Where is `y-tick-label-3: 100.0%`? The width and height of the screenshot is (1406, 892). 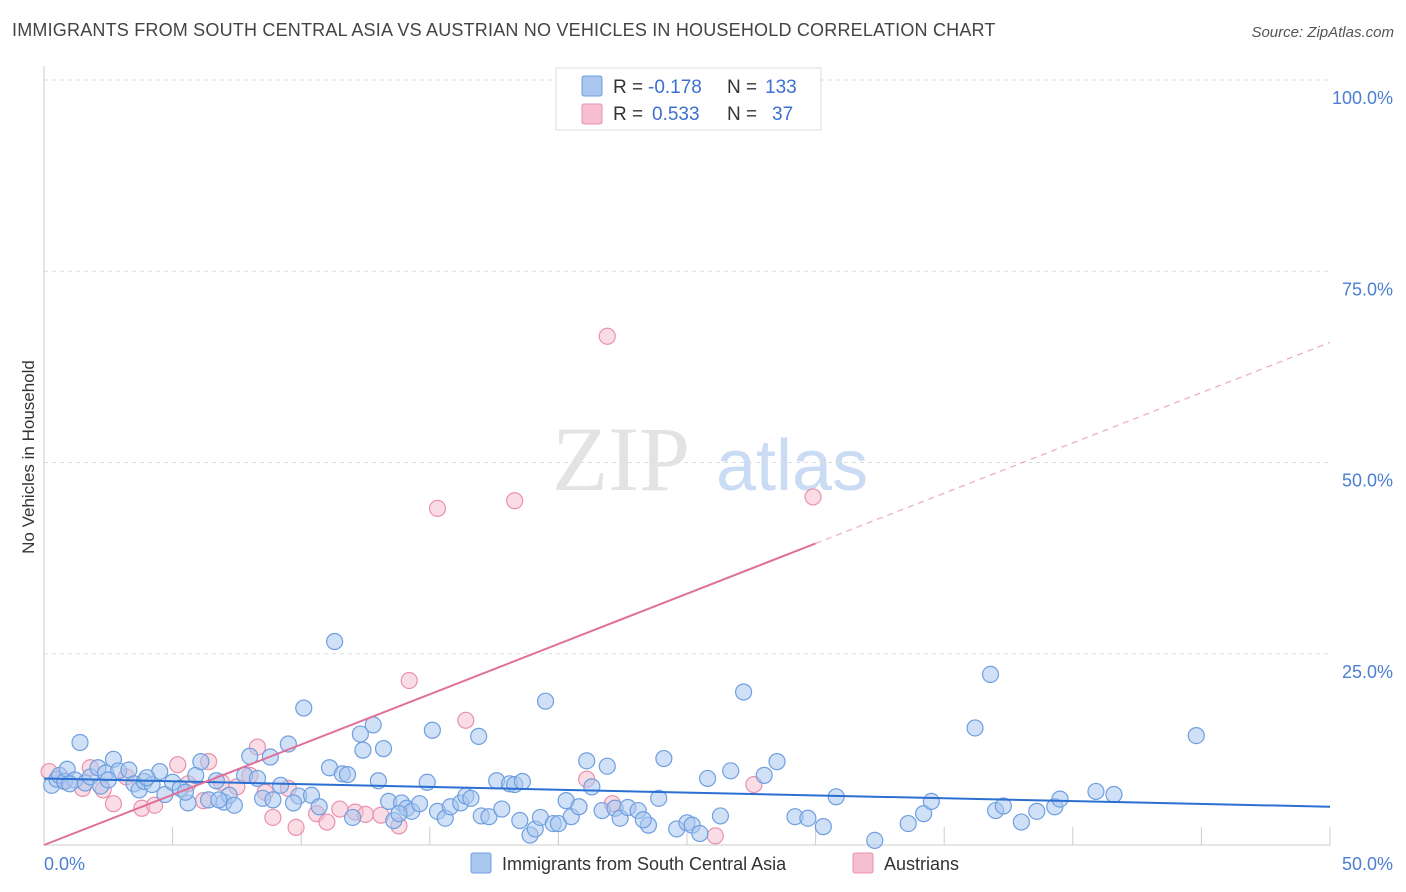
y-tick-label-3: 100.0% is located at coordinates (1362, 98).